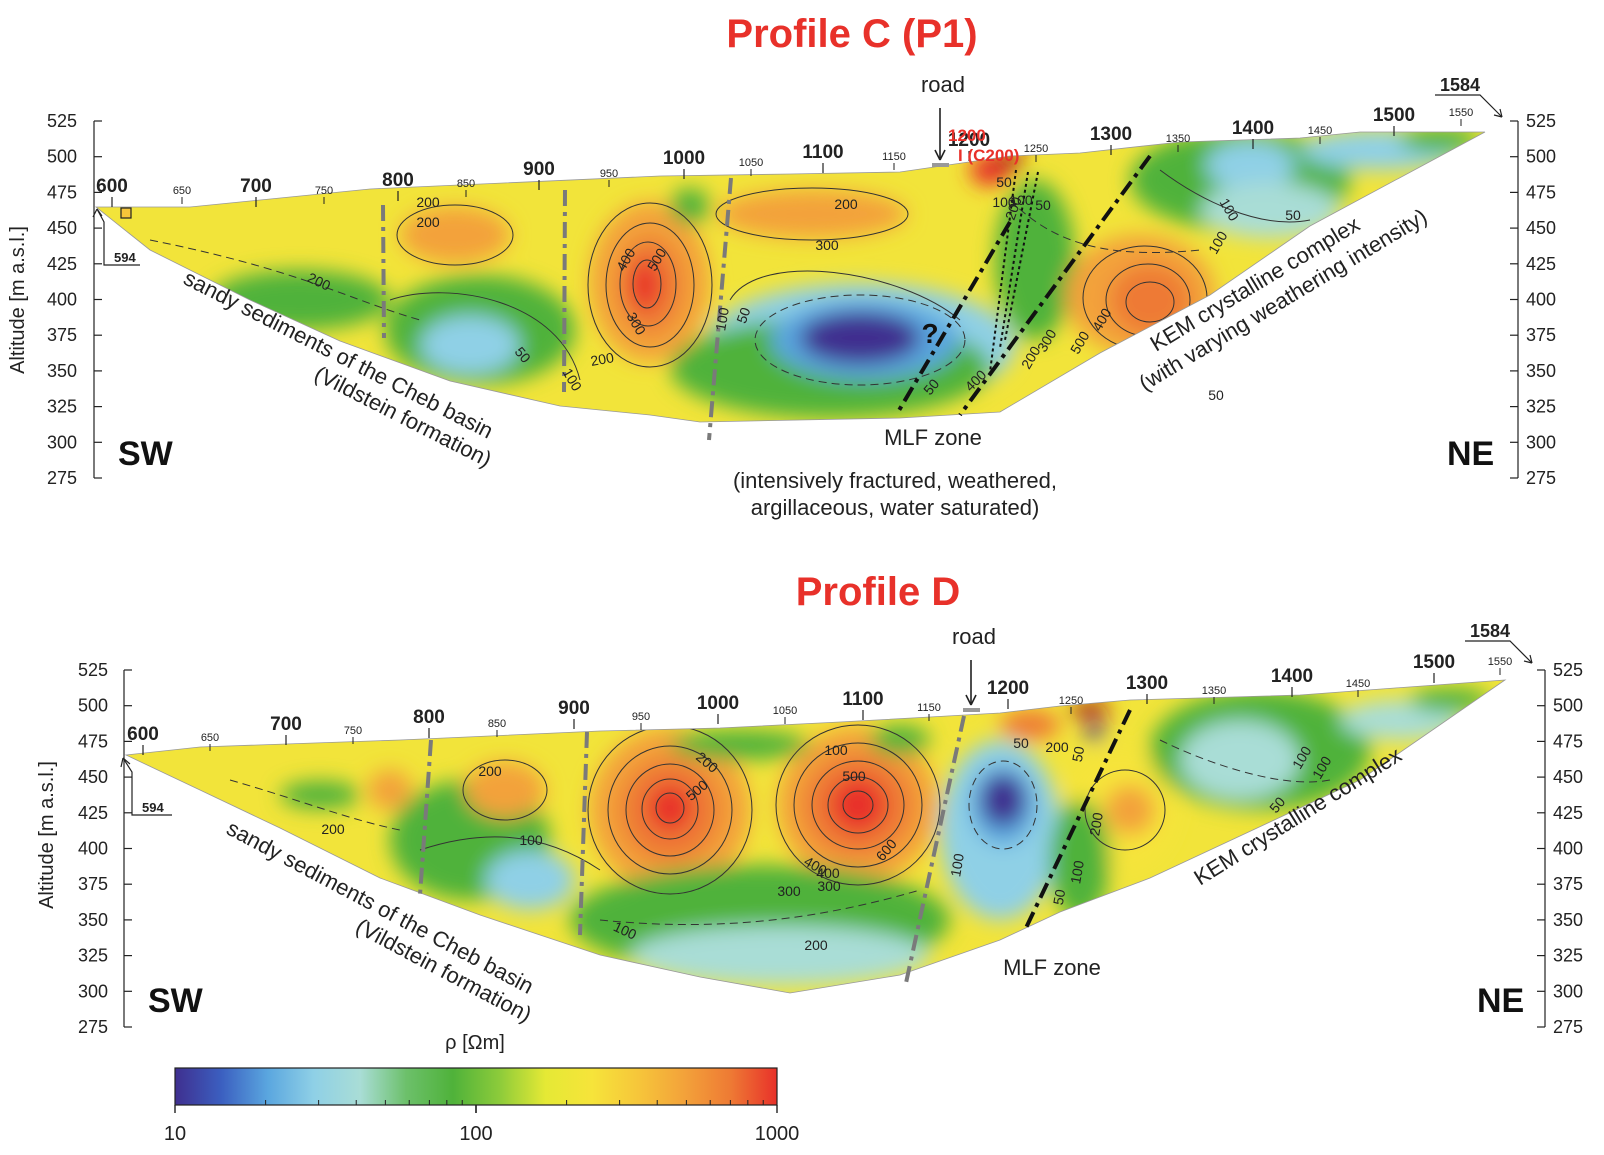 The height and width of the screenshot is (1155, 1604). I want to click on altitude-tick-label-left: 500, so click(93, 706).